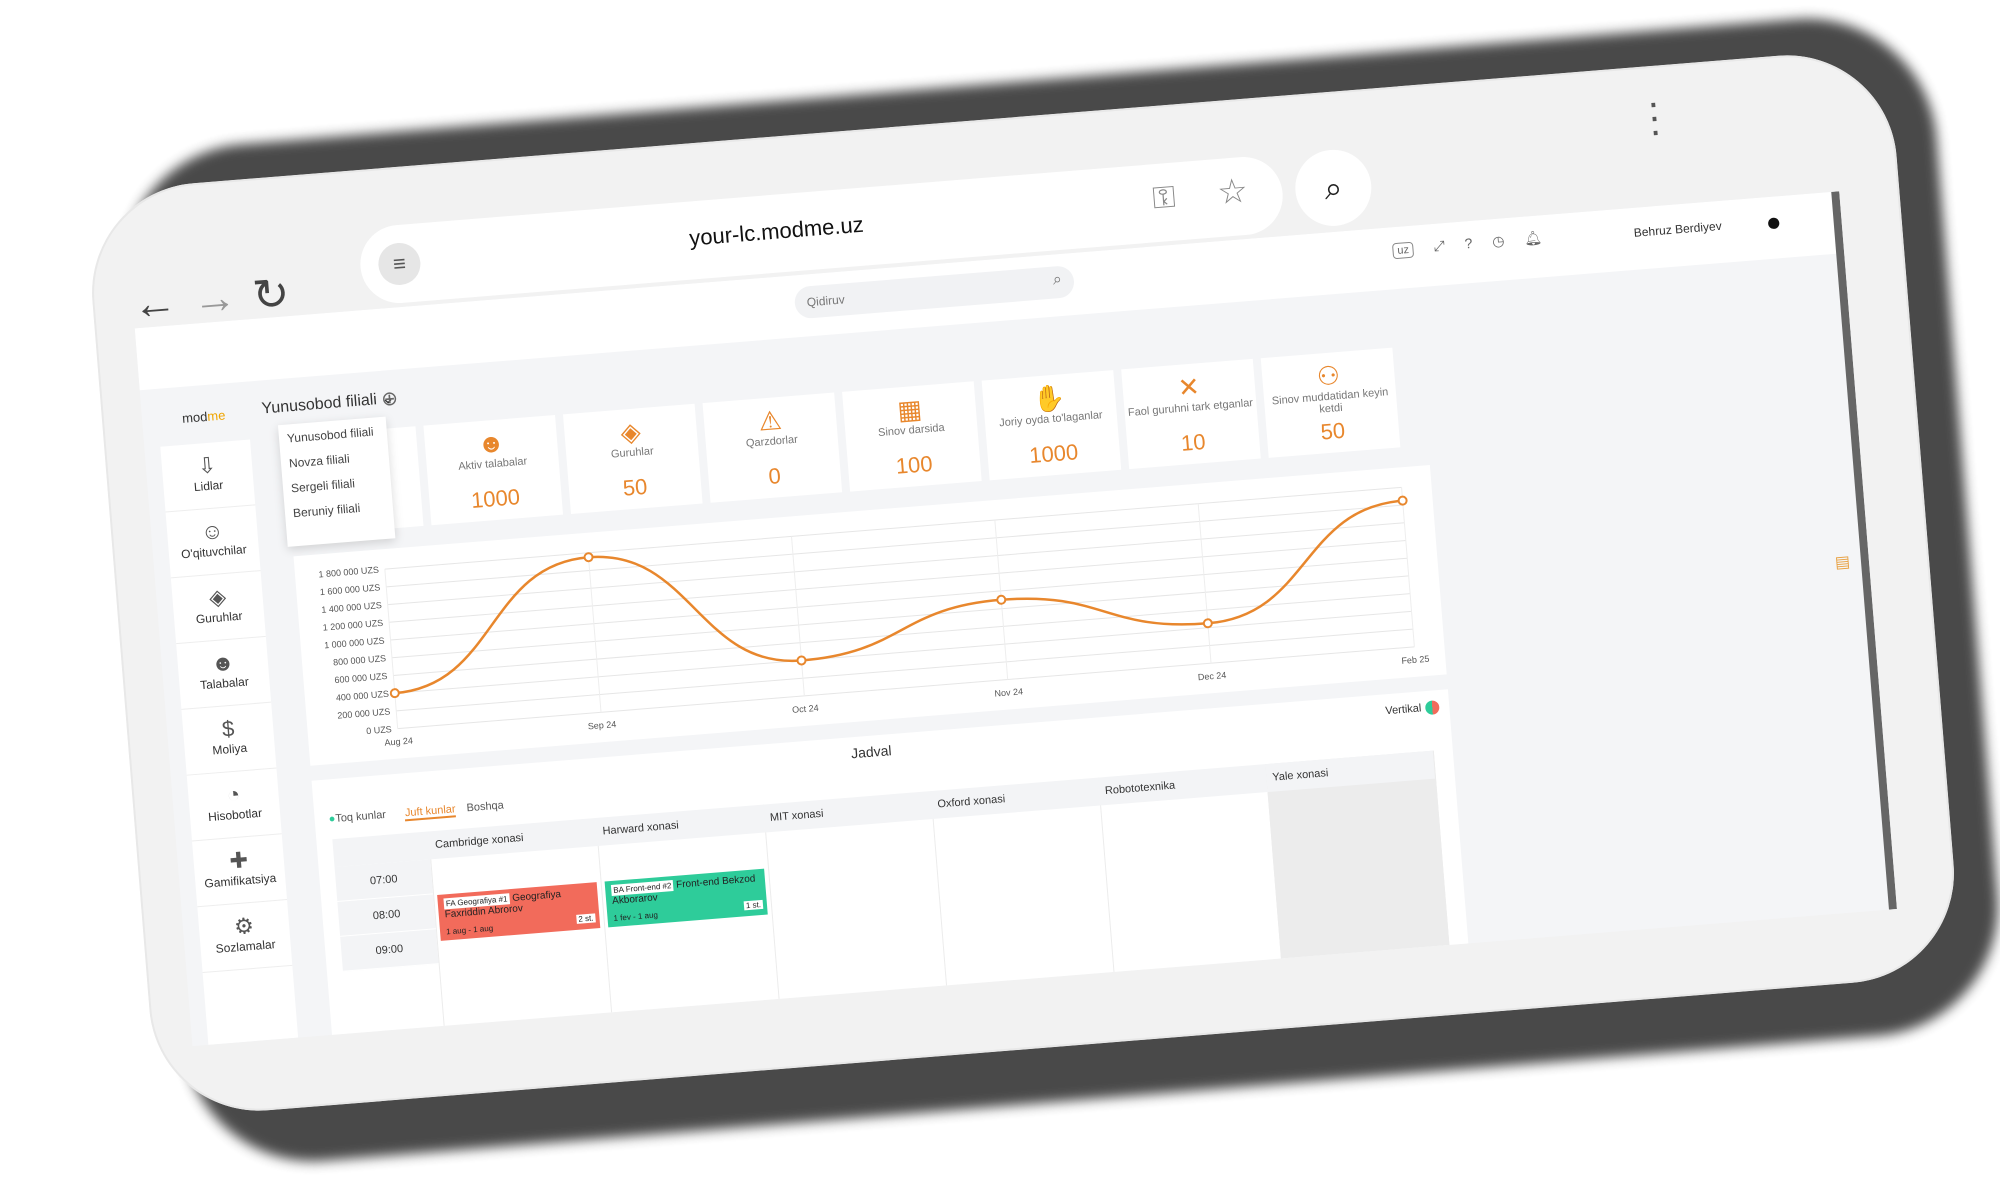 The height and width of the screenshot is (1182, 2000). What do you see at coordinates (871, 752) in the screenshot?
I see `schedule-title: Jadval` at bounding box center [871, 752].